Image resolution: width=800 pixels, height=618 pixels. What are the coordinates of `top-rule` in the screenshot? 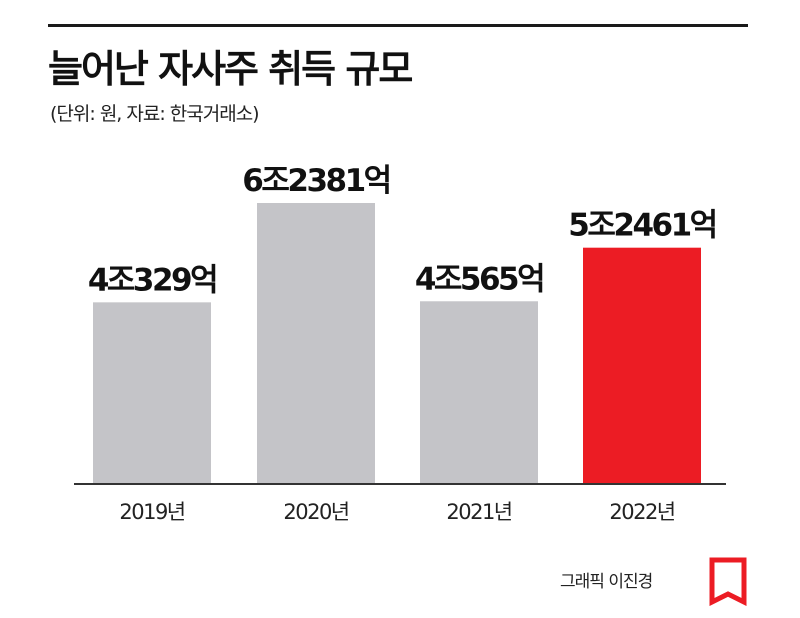 It's located at (398, 25).